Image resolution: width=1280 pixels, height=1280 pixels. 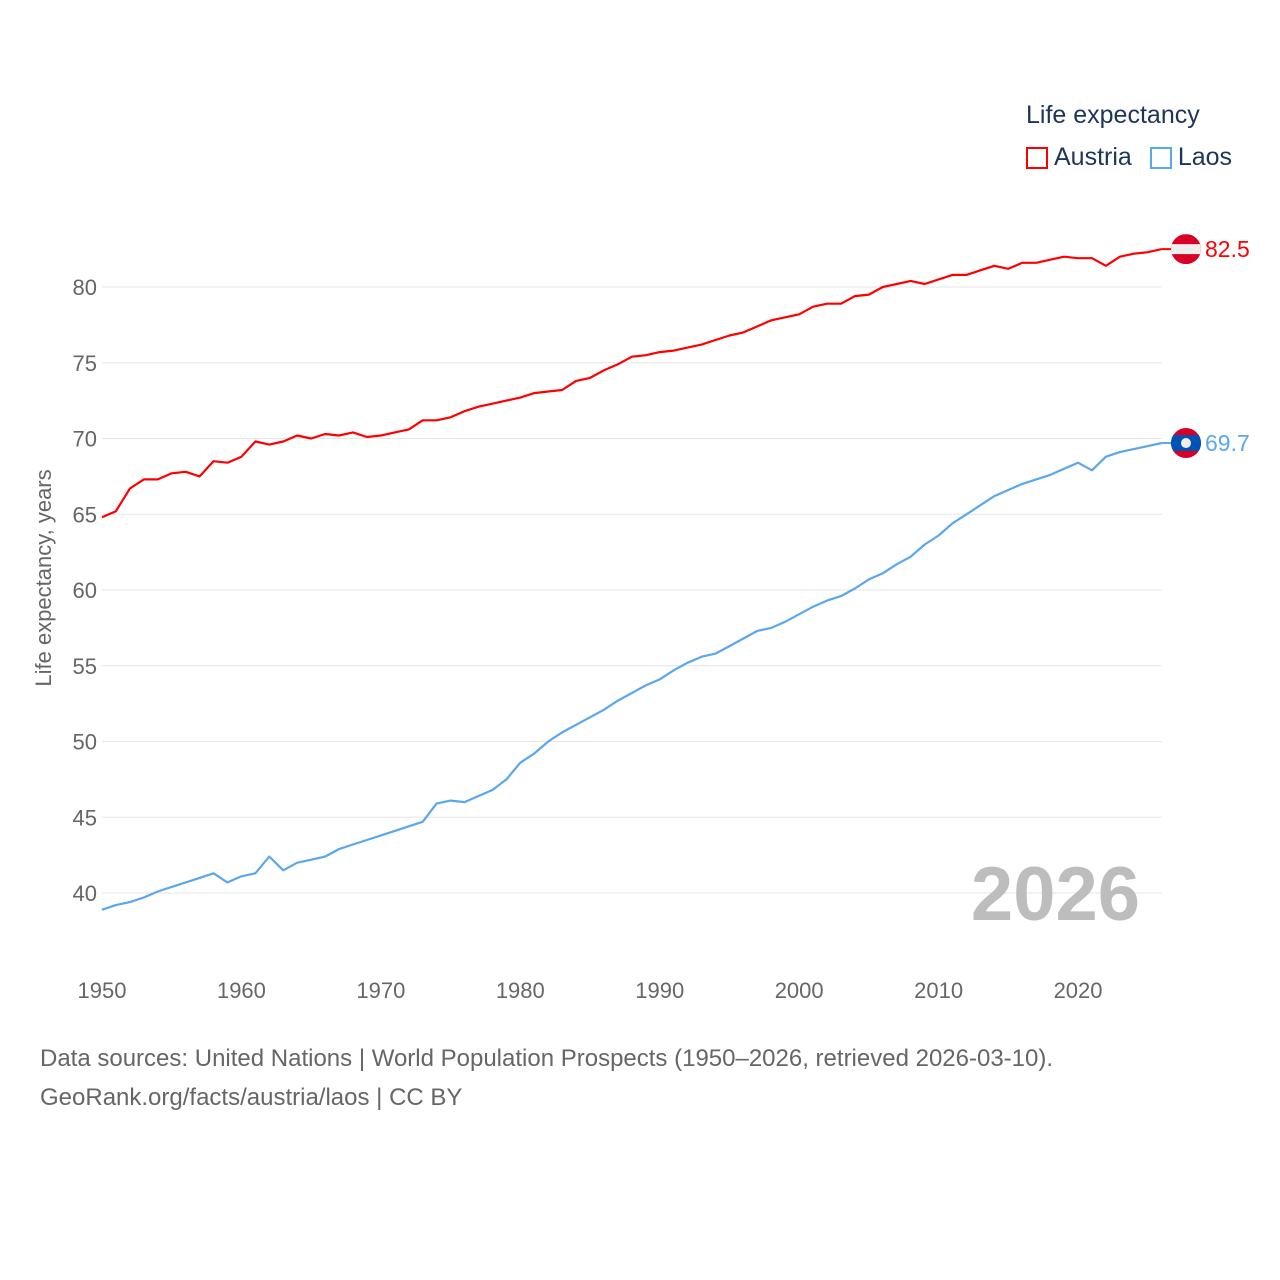 I want to click on legend-item-laos: Laos, so click(x=1191, y=157).